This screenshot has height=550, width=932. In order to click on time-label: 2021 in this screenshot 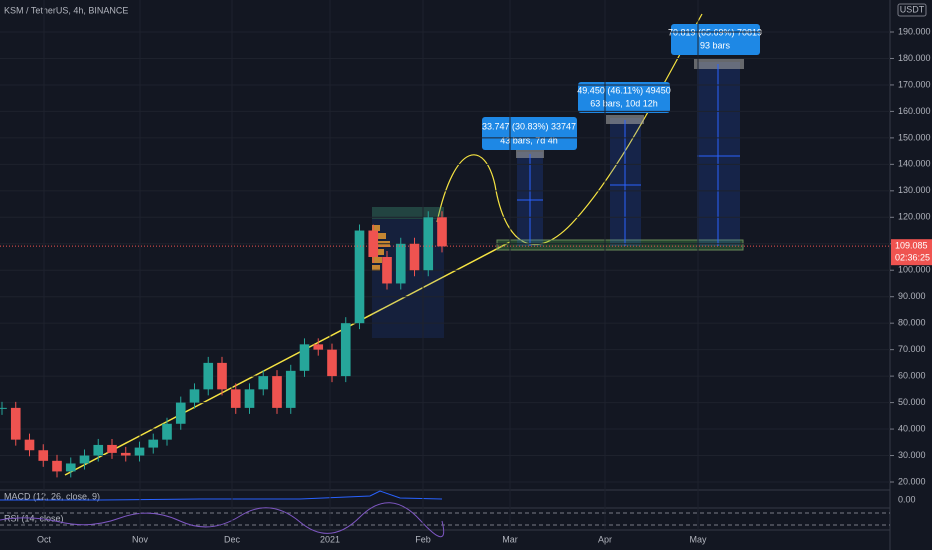, I will do `click(330, 539)`.